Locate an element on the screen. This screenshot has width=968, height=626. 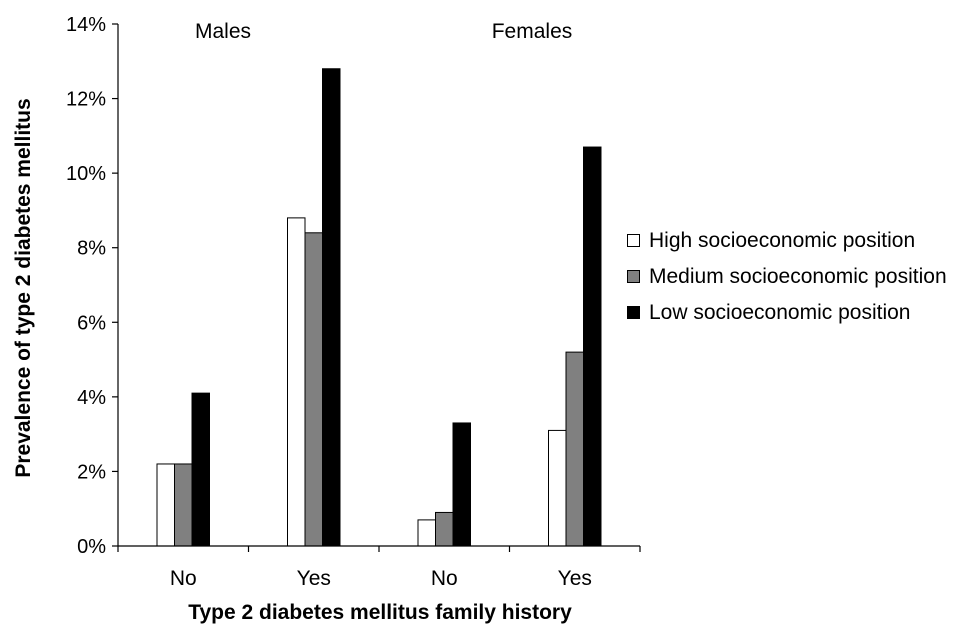
y-tick-label: 8% is located at coordinates (91, 249).